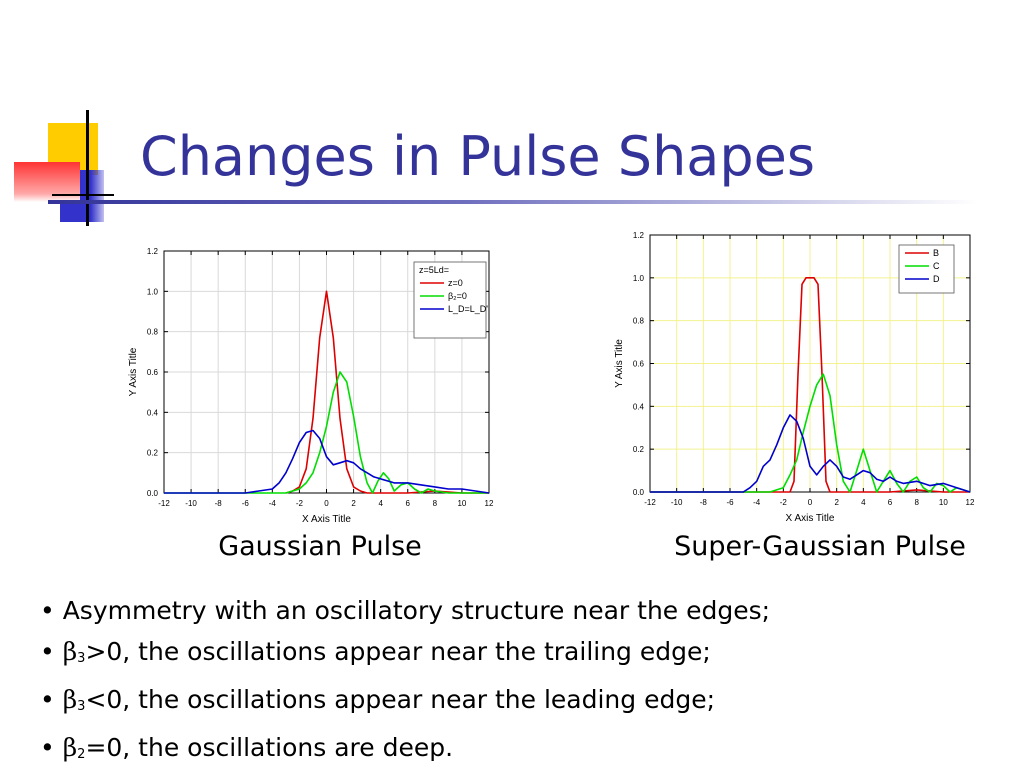  I want to click on legend-label: D, so click(936, 279).